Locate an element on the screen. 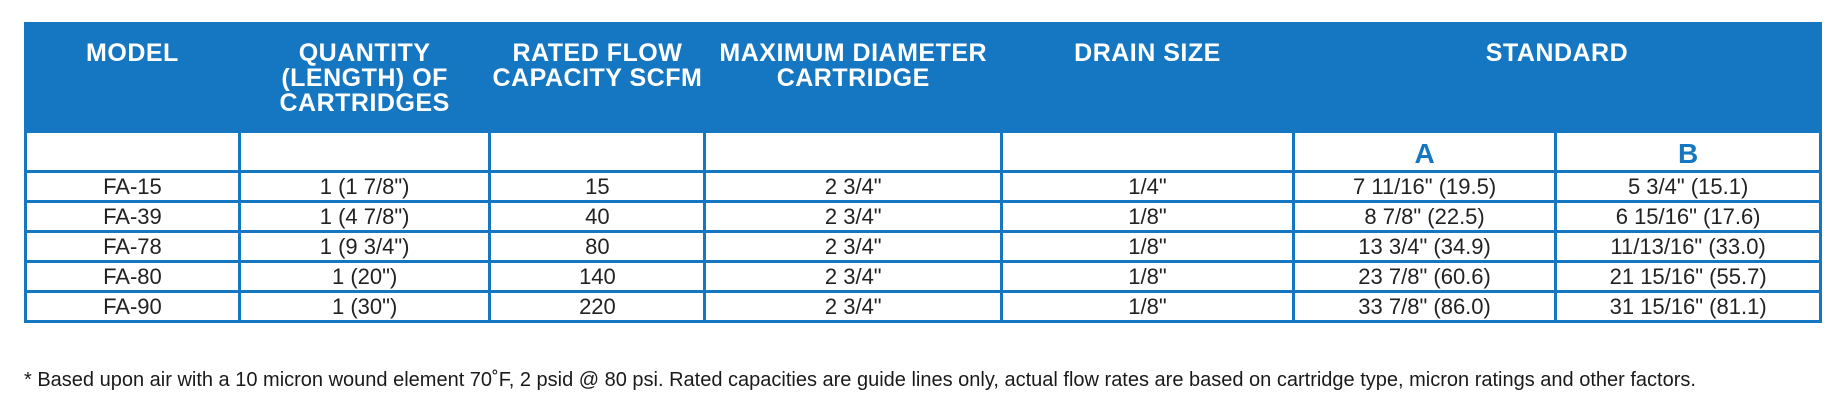 The width and height of the screenshot is (1848, 411). cell-flow: 220 is located at coordinates (597, 306).